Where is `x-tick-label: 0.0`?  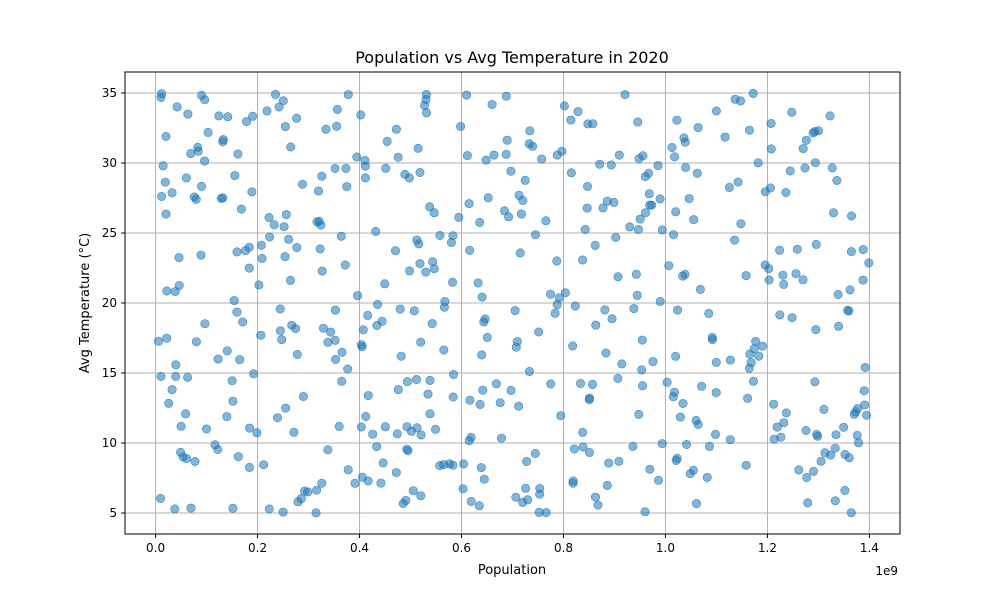
x-tick-label: 0.0 is located at coordinates (155, 548).